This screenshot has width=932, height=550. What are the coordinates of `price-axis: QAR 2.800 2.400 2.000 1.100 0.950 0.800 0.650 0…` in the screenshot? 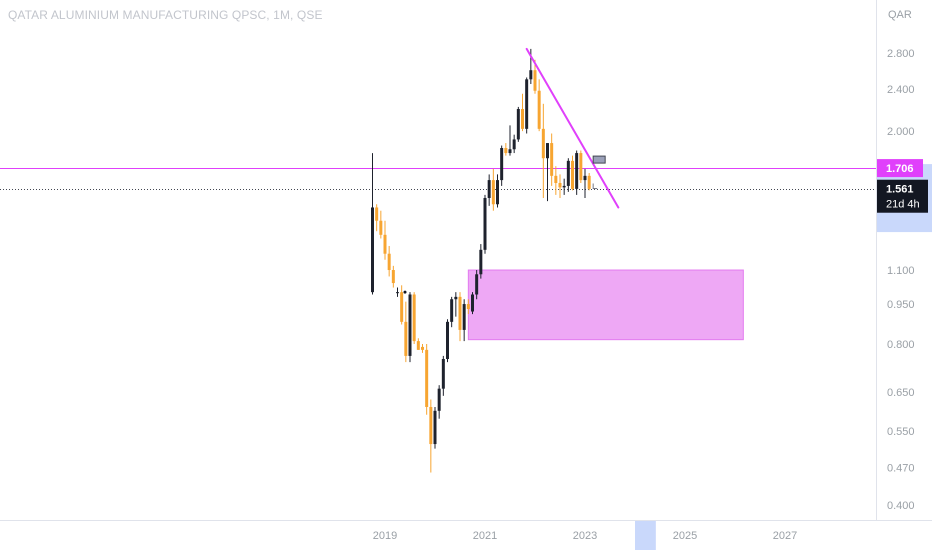 It's located at (901, 260).